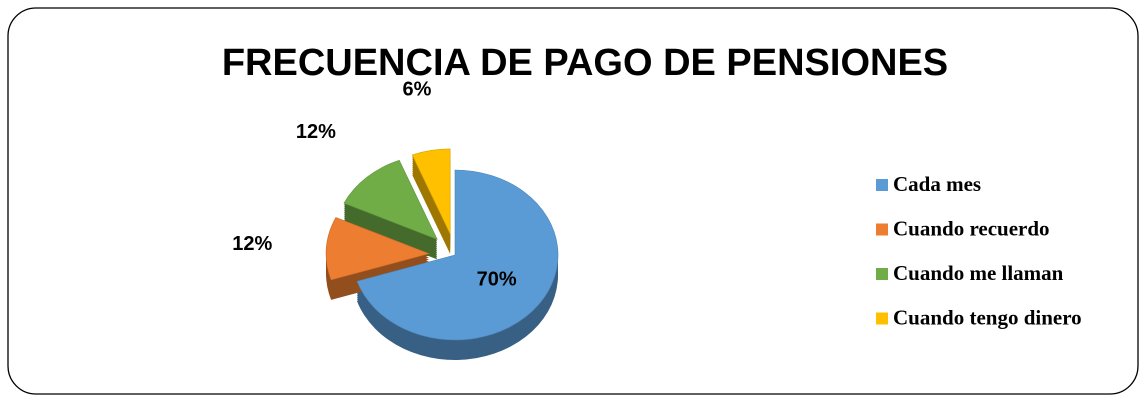  Describe the element at coordinates (971, 228) in the screenshot. I see `legend-label: Cuando recuerdo` at that location.